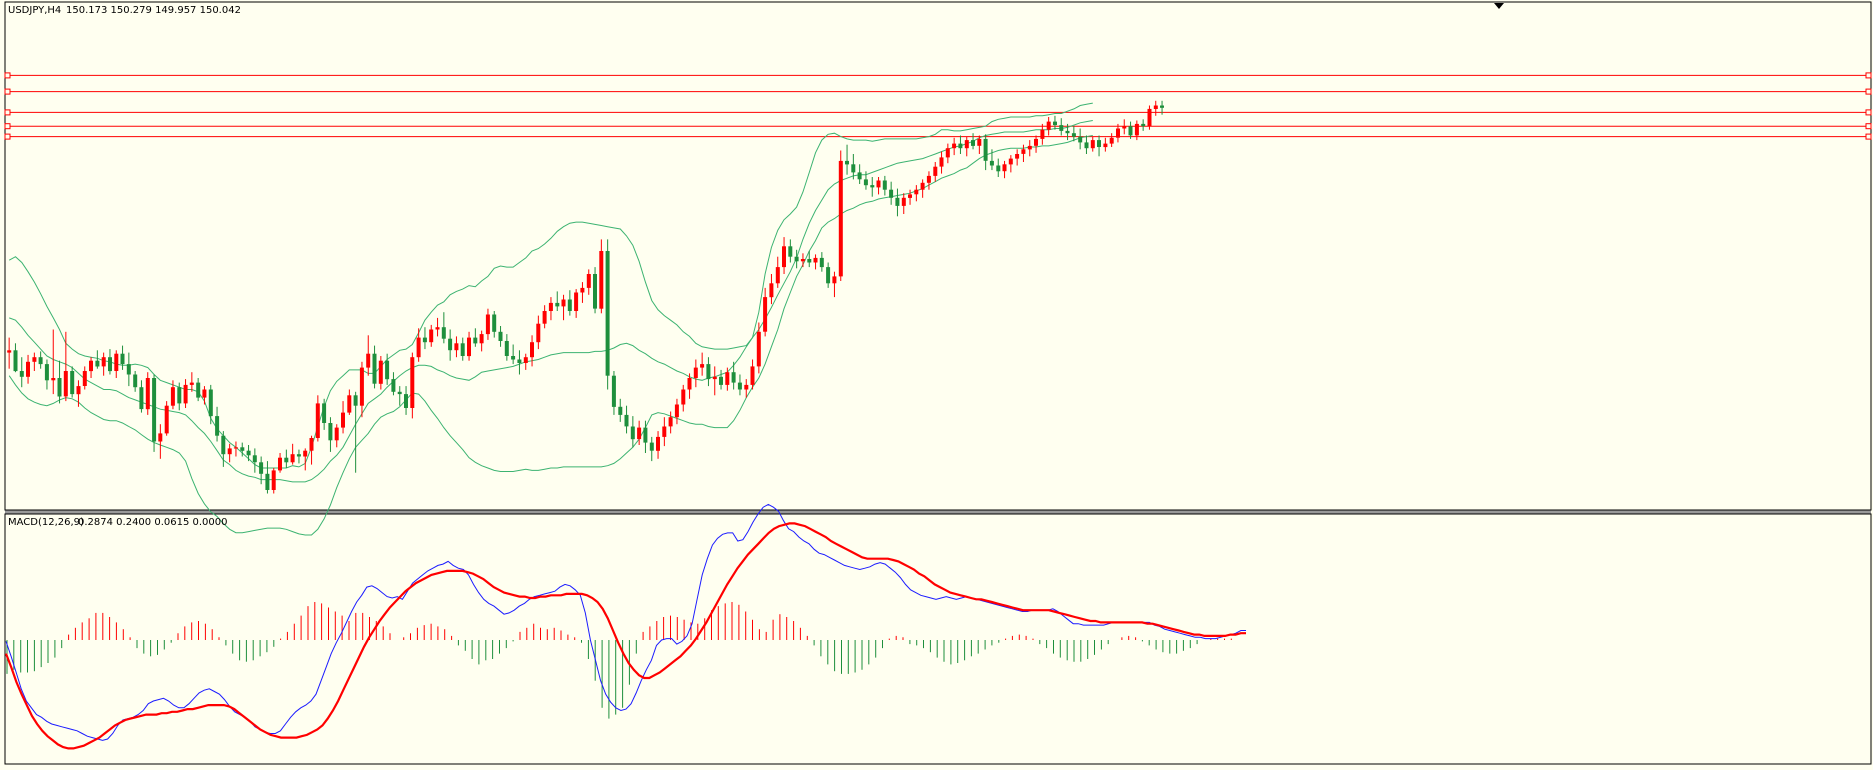 The height and width of the screenshot is (770, 1873). Describe the element at coordinates (1868, 126) in the screenshot. I see `level-handle-right` at that location.